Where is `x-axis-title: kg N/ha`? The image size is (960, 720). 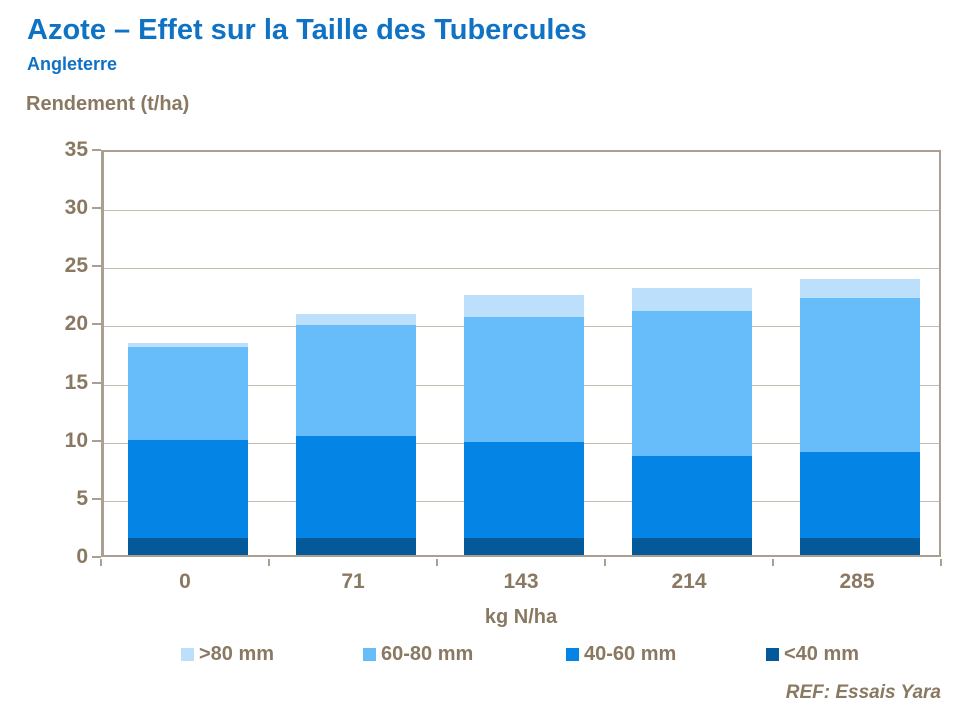
x-axis-title: kg N/ha is located at coordinates (521, 617).